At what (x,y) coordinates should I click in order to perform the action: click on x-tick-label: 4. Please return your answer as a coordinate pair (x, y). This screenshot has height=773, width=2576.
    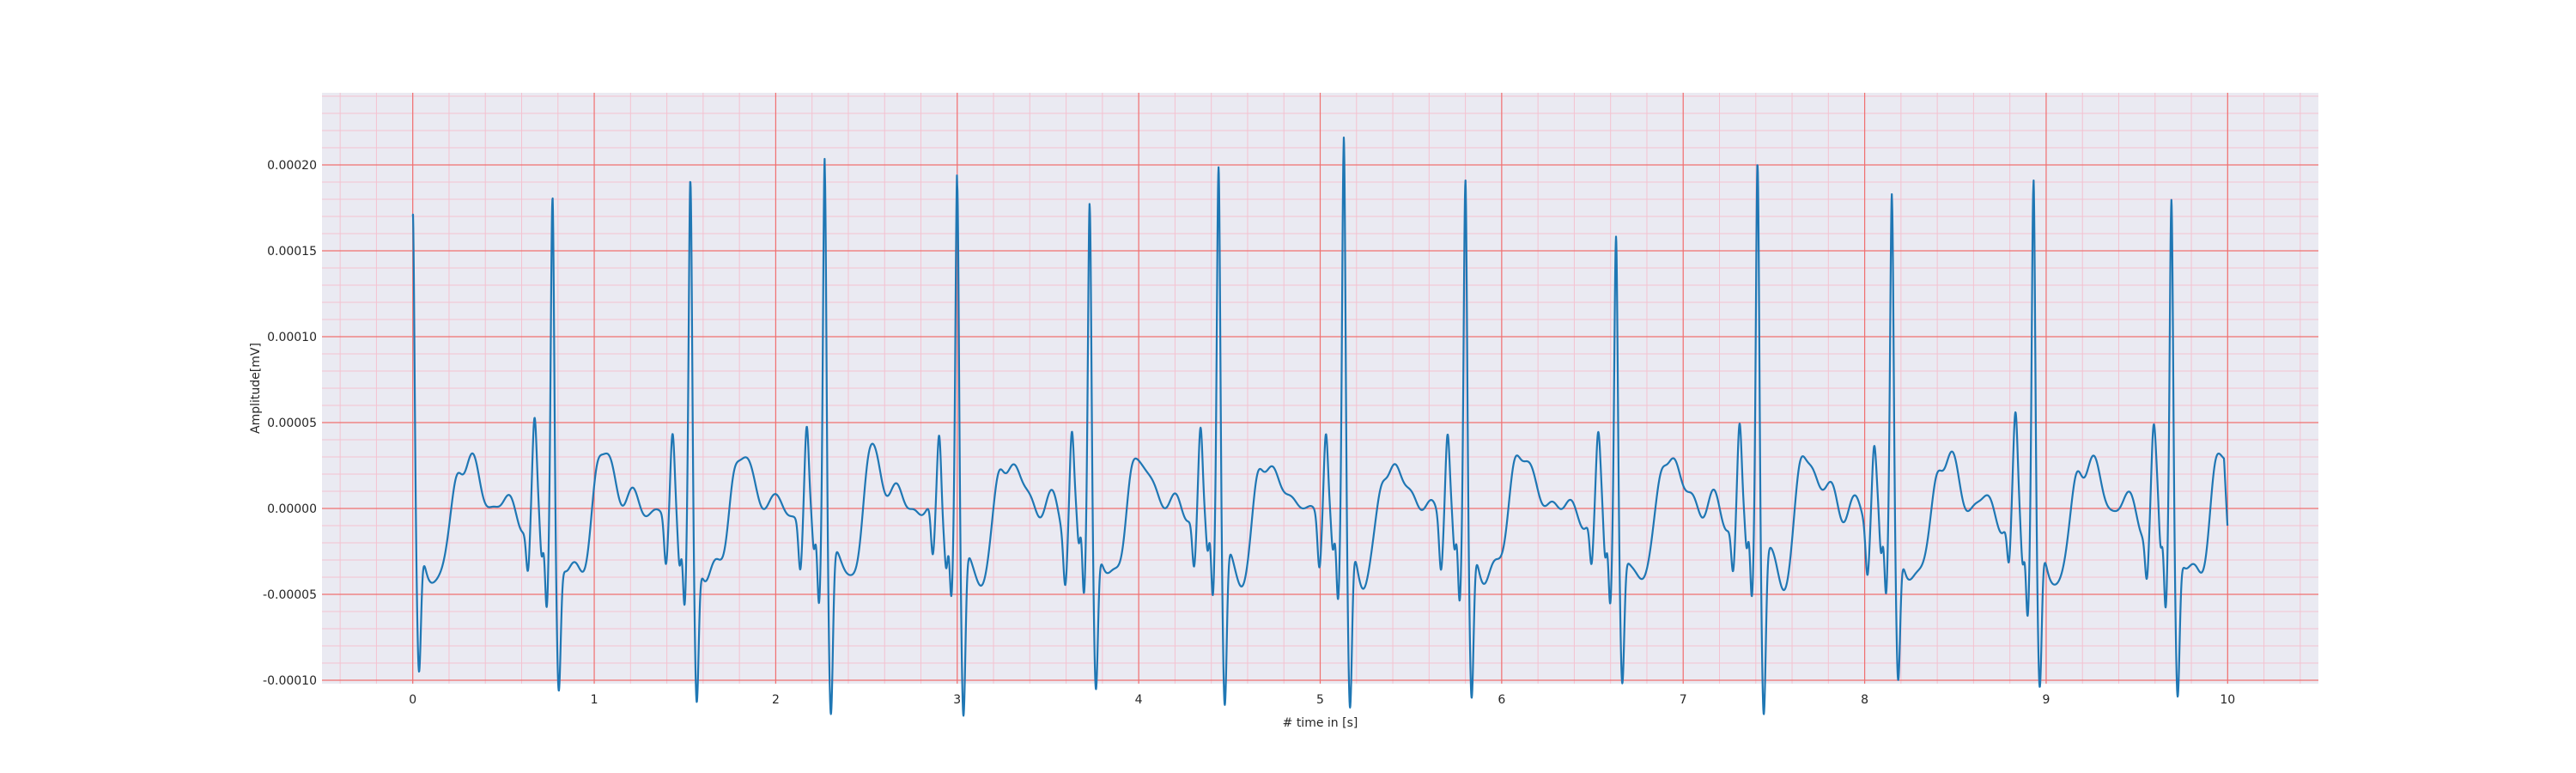
    Looking at the image, I should click on (1139, 700).